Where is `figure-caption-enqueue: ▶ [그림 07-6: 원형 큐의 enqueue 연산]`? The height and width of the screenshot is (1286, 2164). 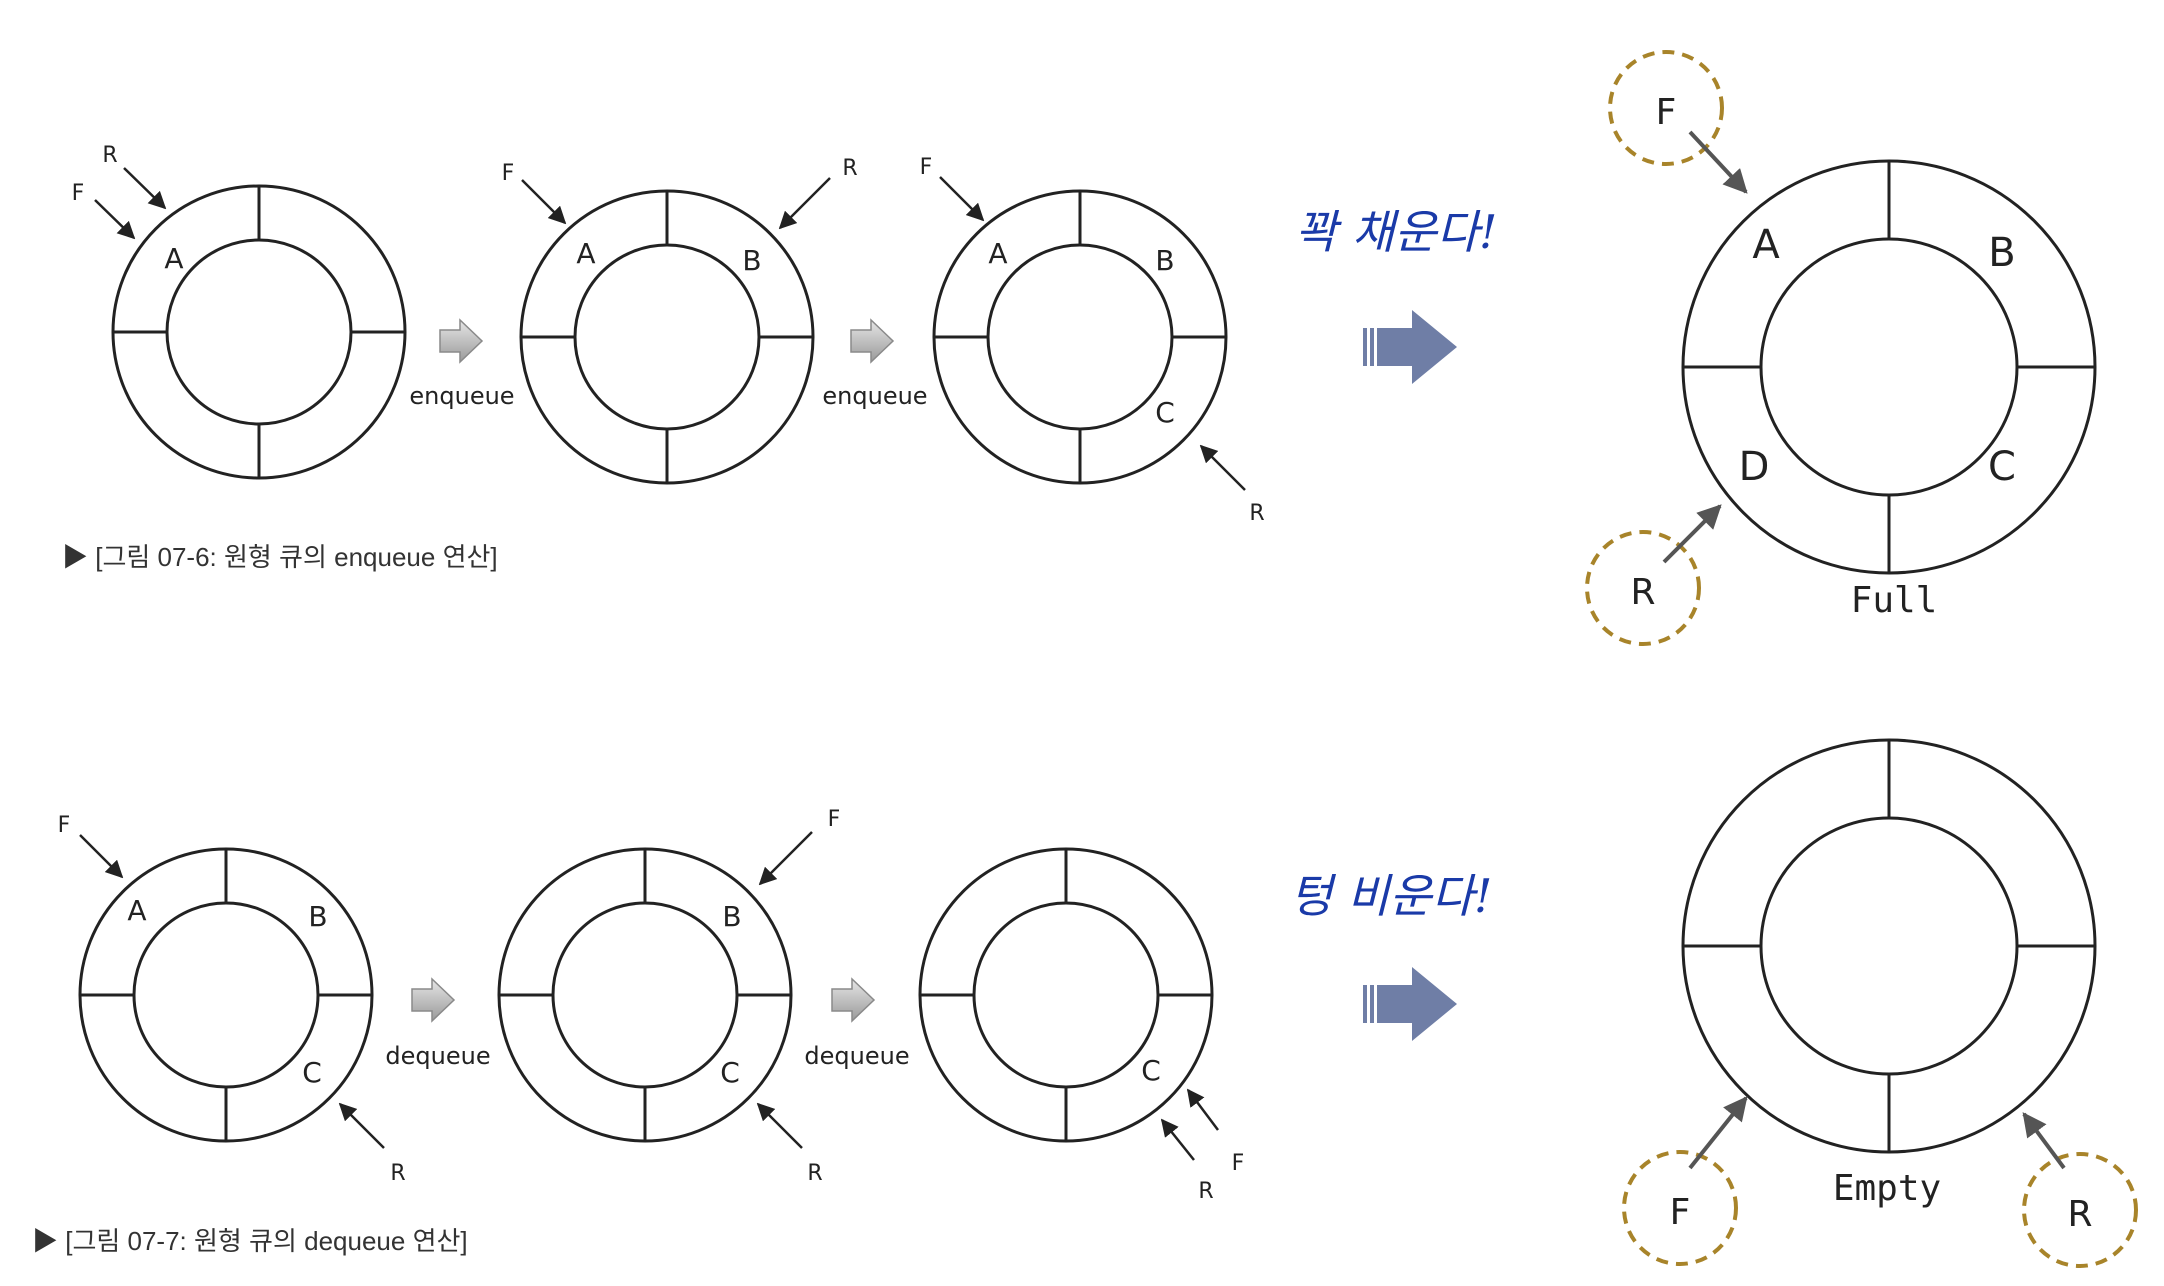 figure-caption-enqueue: ▶ [그림 07-6: 원형 큐의 enqueue 연산] is located at coordinates (280, 557).